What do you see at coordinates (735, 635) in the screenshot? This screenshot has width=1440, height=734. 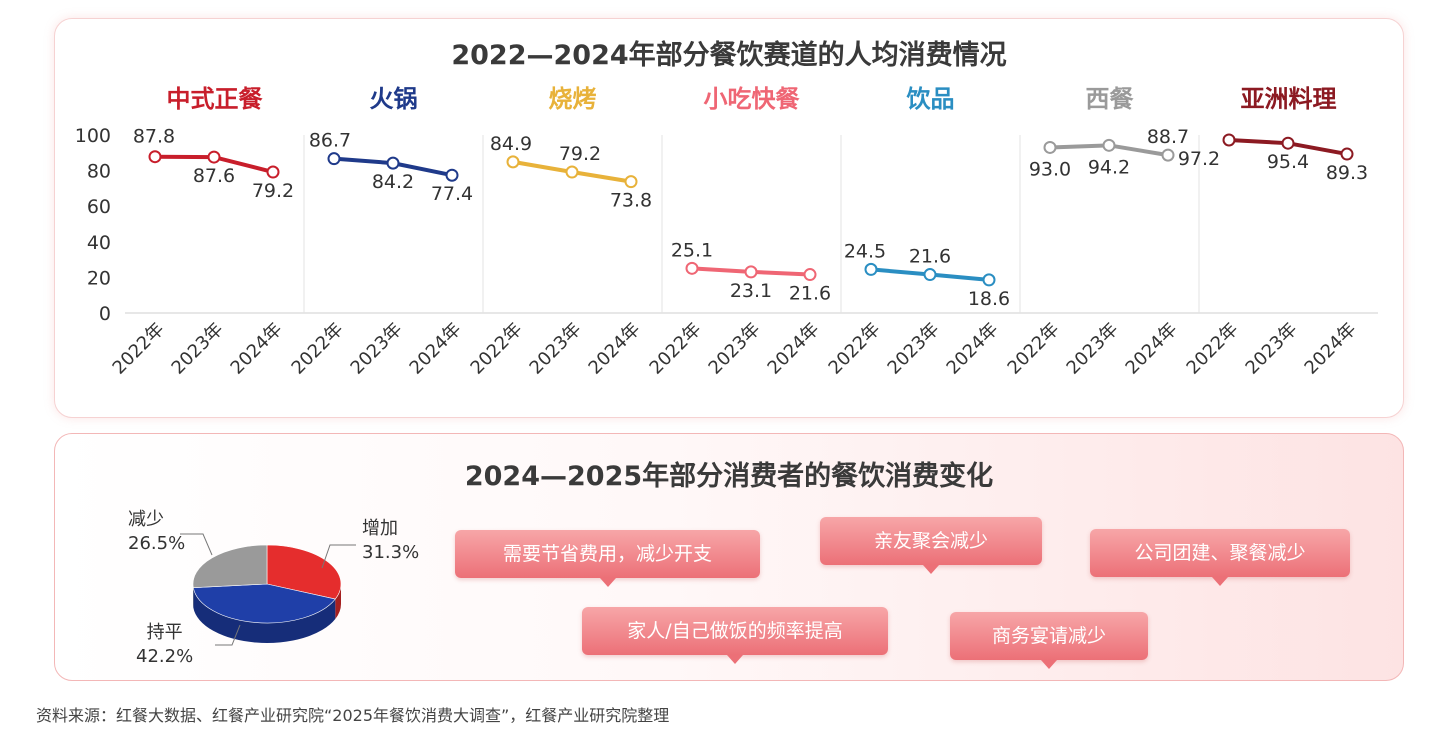 I see `reason-tag-cook-more: 家人/自己做饭的频率提高` at bounding box center [735, 635].